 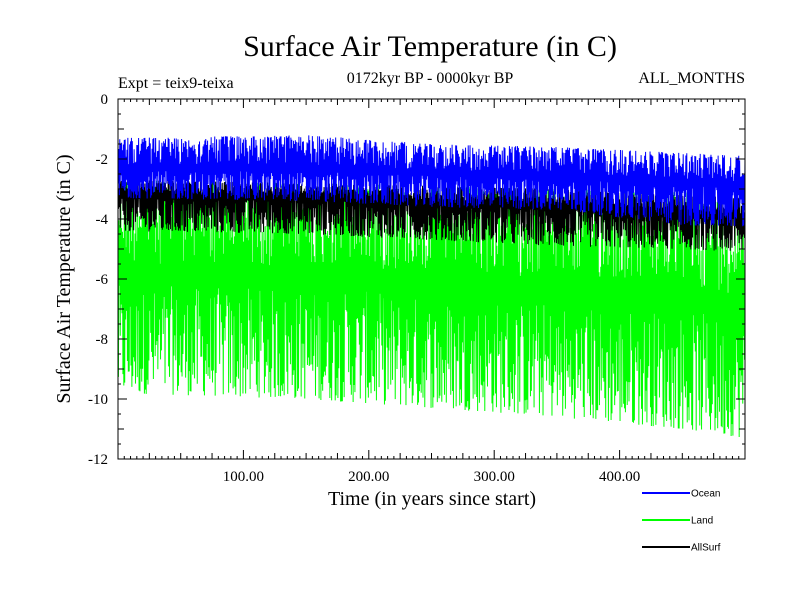 I want to click on experiment-label: Expt = teix9-teixa, so click(x=176, y=83).